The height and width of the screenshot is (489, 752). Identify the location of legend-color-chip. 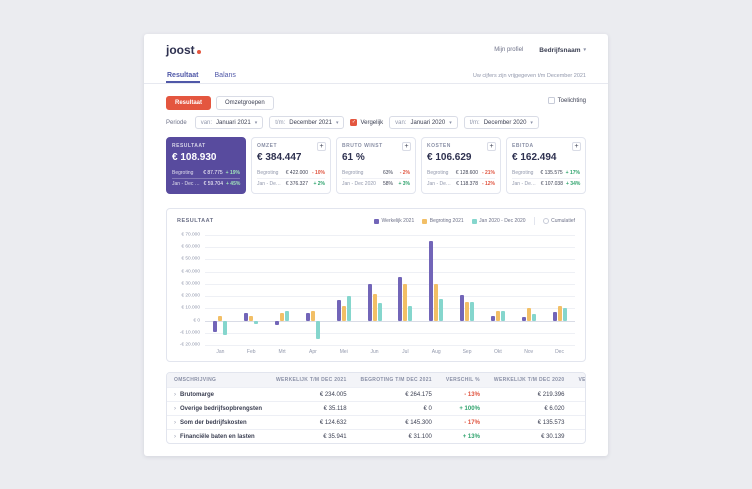
(474, 221).